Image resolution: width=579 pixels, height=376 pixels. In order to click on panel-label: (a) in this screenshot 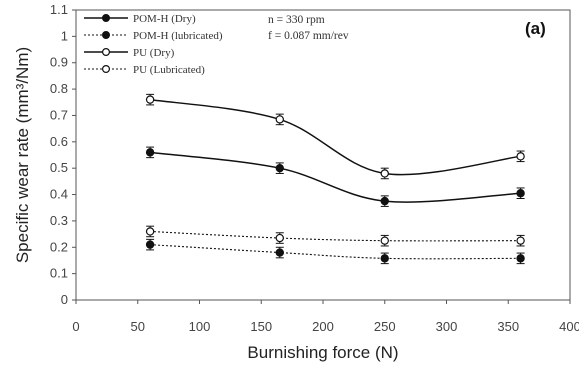, I will do `click(535, 28)`.